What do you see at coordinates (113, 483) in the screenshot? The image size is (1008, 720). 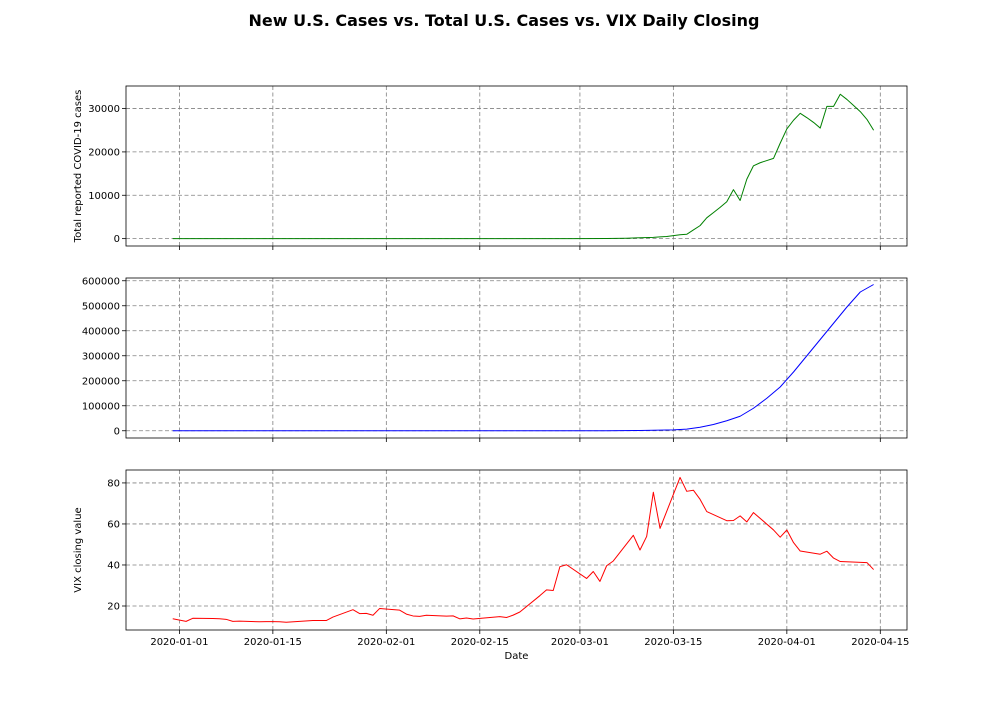 I see `y-tick-label: 80` at bounding box center [113, 483].